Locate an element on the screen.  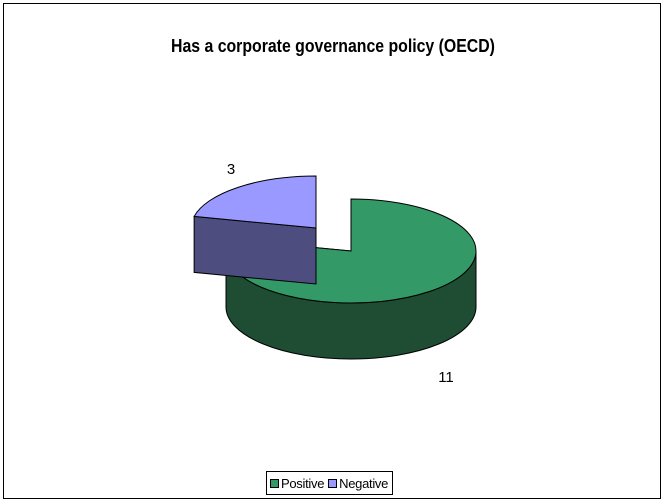
data-label-negative: 3 is located at coordinates (231, 169).